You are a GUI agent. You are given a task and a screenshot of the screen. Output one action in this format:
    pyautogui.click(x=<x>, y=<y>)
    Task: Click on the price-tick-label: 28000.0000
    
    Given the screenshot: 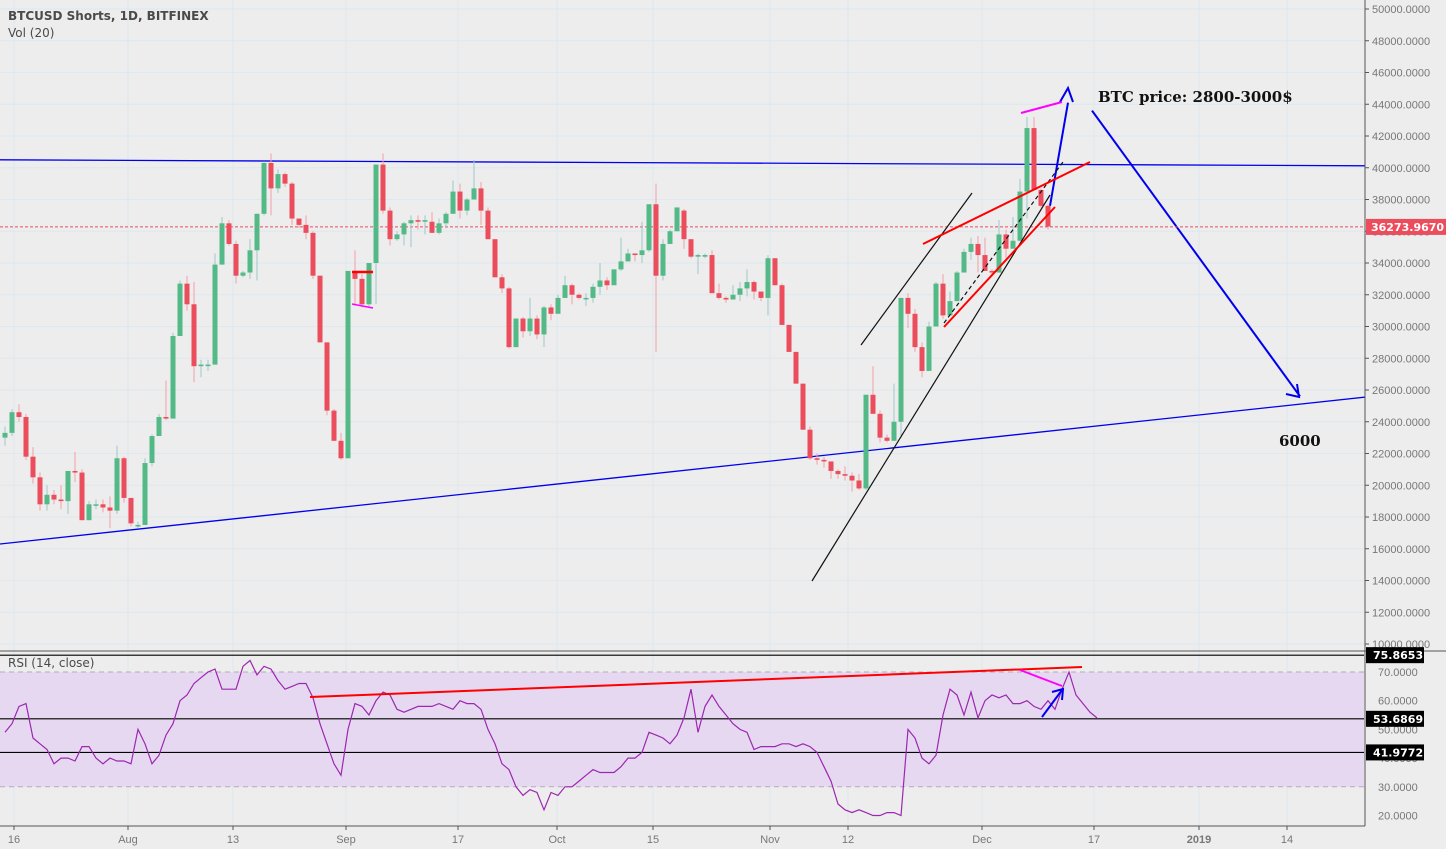 What is the action you would take?
    pyautogui.click(x=1401, y=359)
    